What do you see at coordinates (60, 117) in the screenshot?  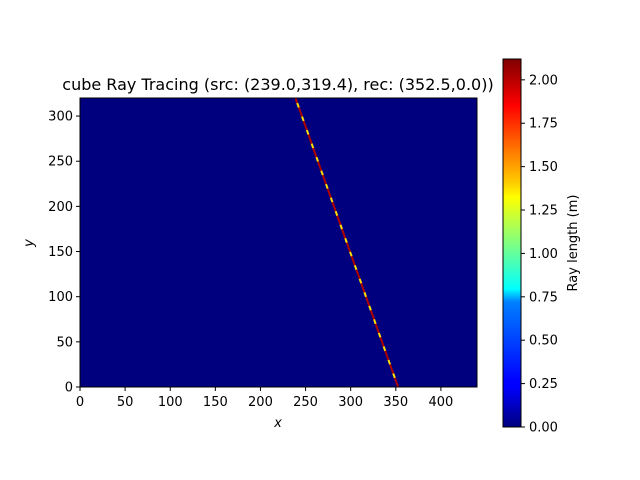 I see `y-tick-label: 300` at bounding box center [60, 117].